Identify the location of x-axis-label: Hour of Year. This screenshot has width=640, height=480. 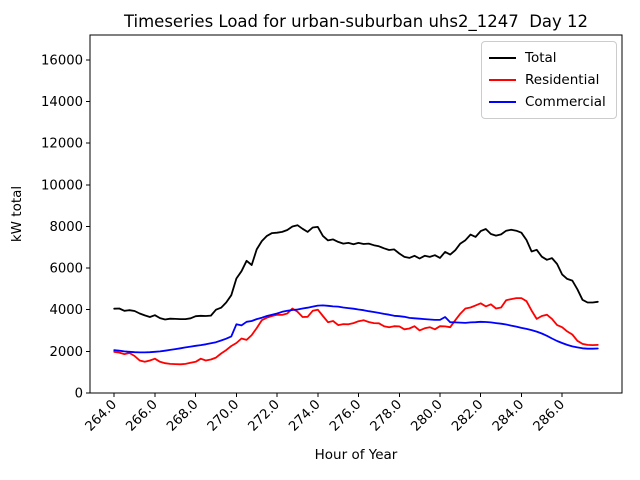
(356, 455).